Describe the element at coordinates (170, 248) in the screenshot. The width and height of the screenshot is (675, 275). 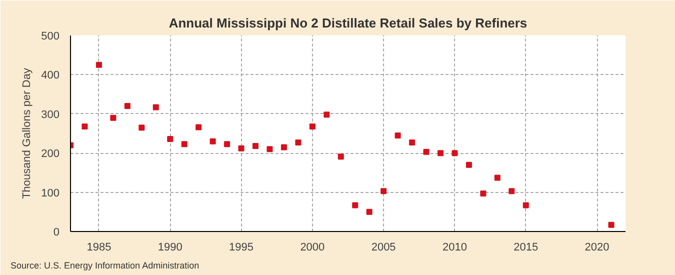
I see `x-tick-label: 1990` at that location.